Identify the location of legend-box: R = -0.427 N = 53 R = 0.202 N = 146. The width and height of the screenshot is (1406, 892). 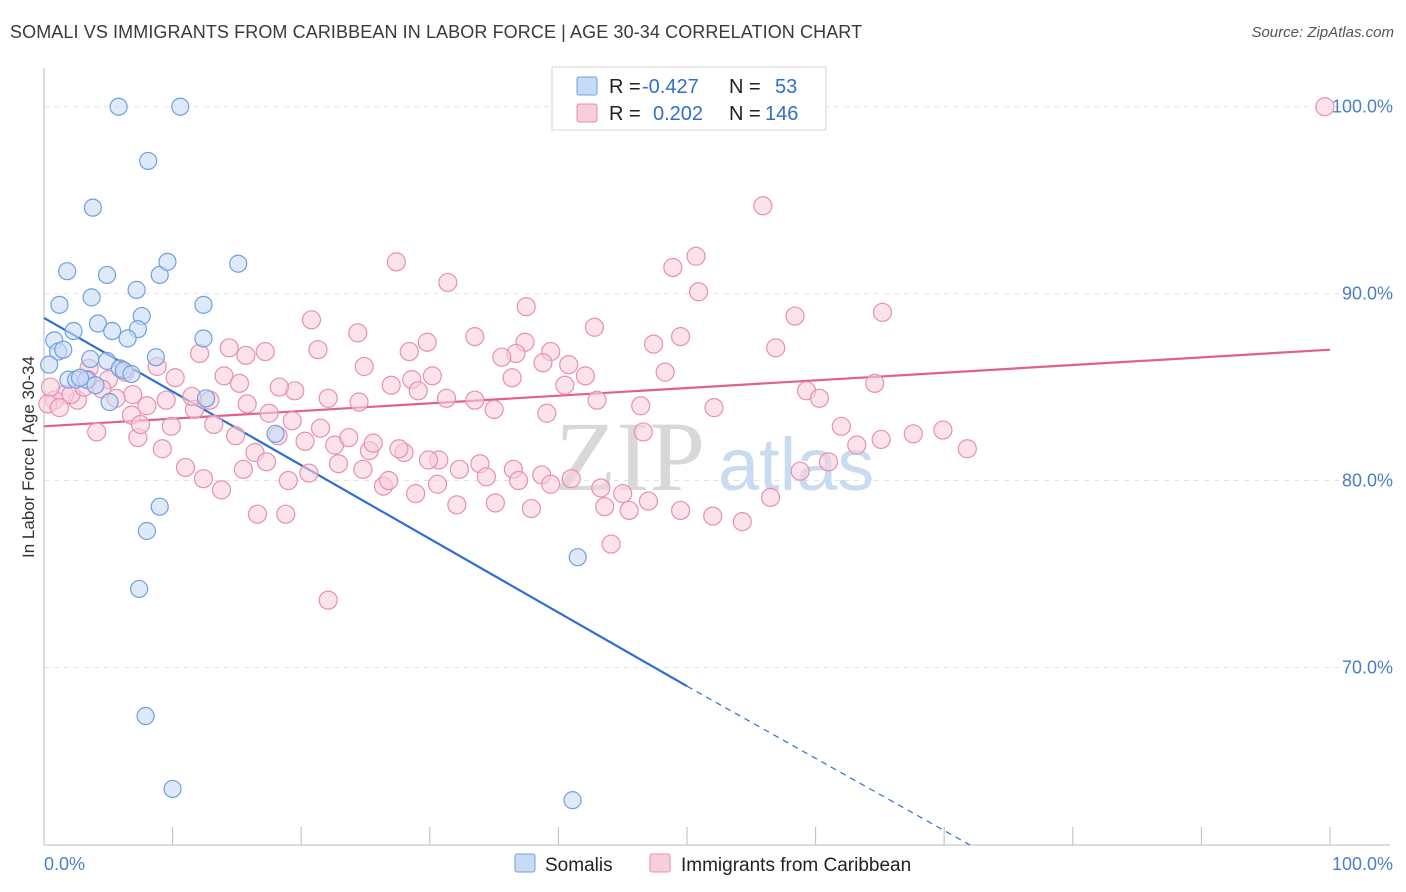
(689, 98).